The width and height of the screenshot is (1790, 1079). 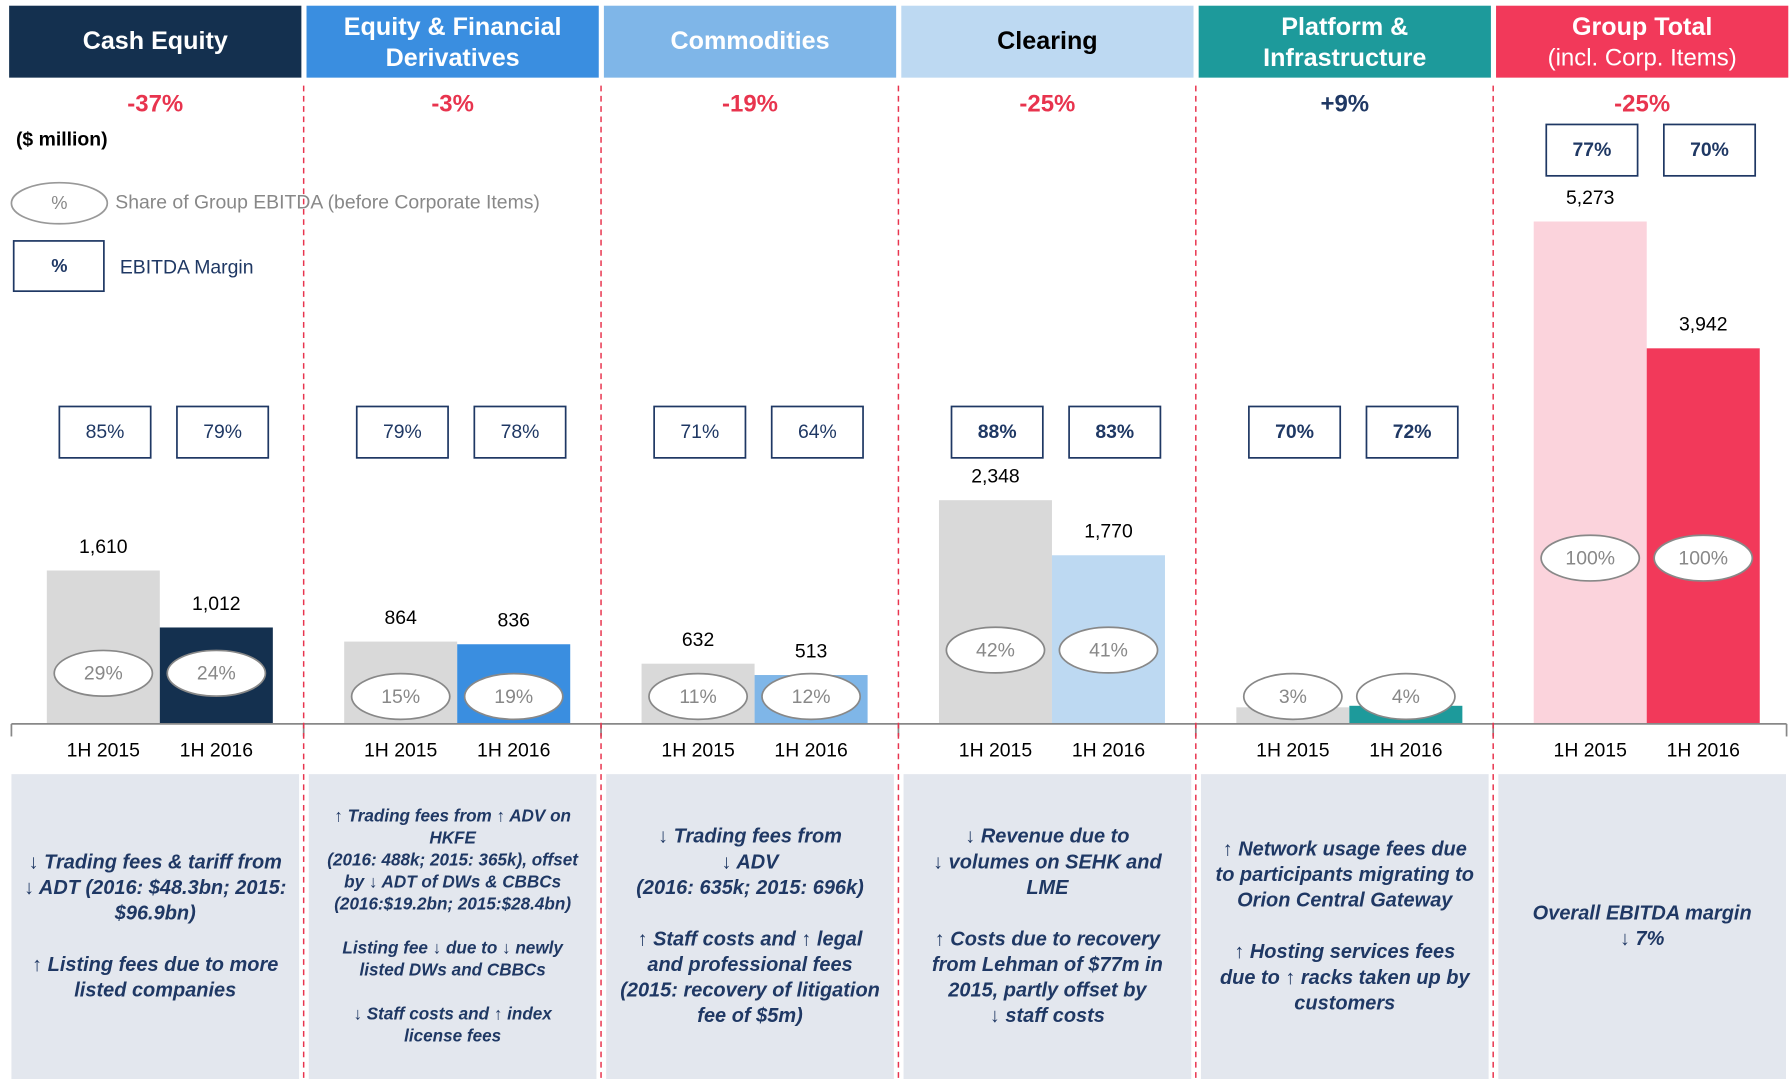 What do you see at coordinates (155, 103) in the screenshot?
I see `change-label: -37%` at bounding box center [155, 103].